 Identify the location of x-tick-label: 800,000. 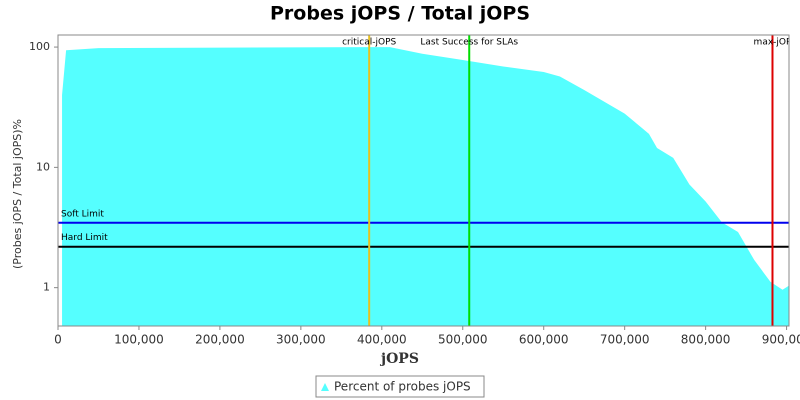
(706, 340).